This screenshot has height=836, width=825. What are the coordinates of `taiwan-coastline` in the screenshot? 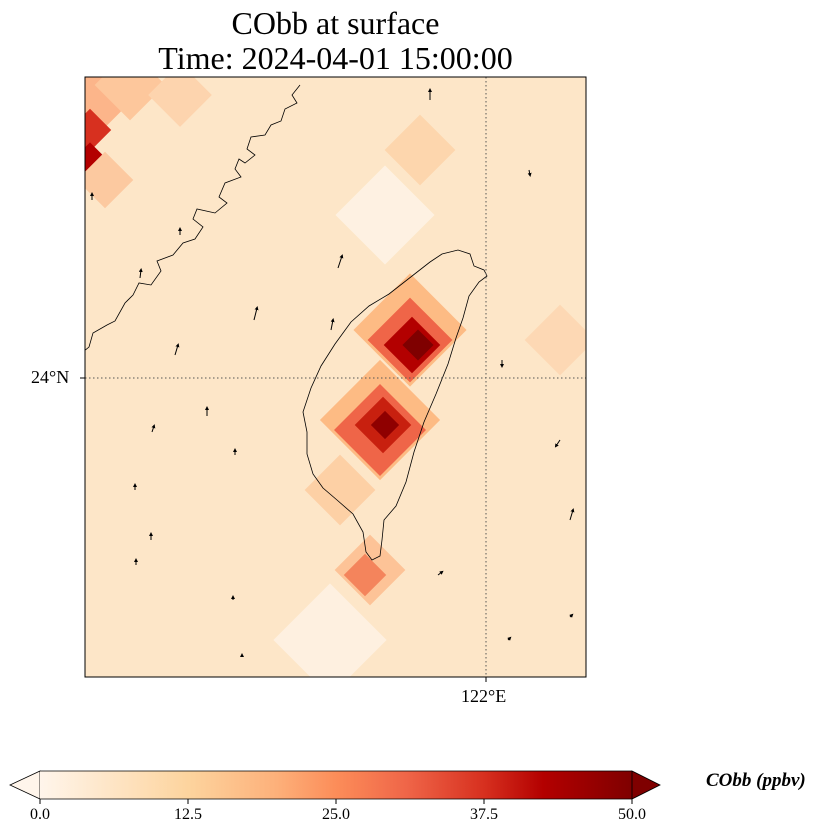 It's located at (395, 405).